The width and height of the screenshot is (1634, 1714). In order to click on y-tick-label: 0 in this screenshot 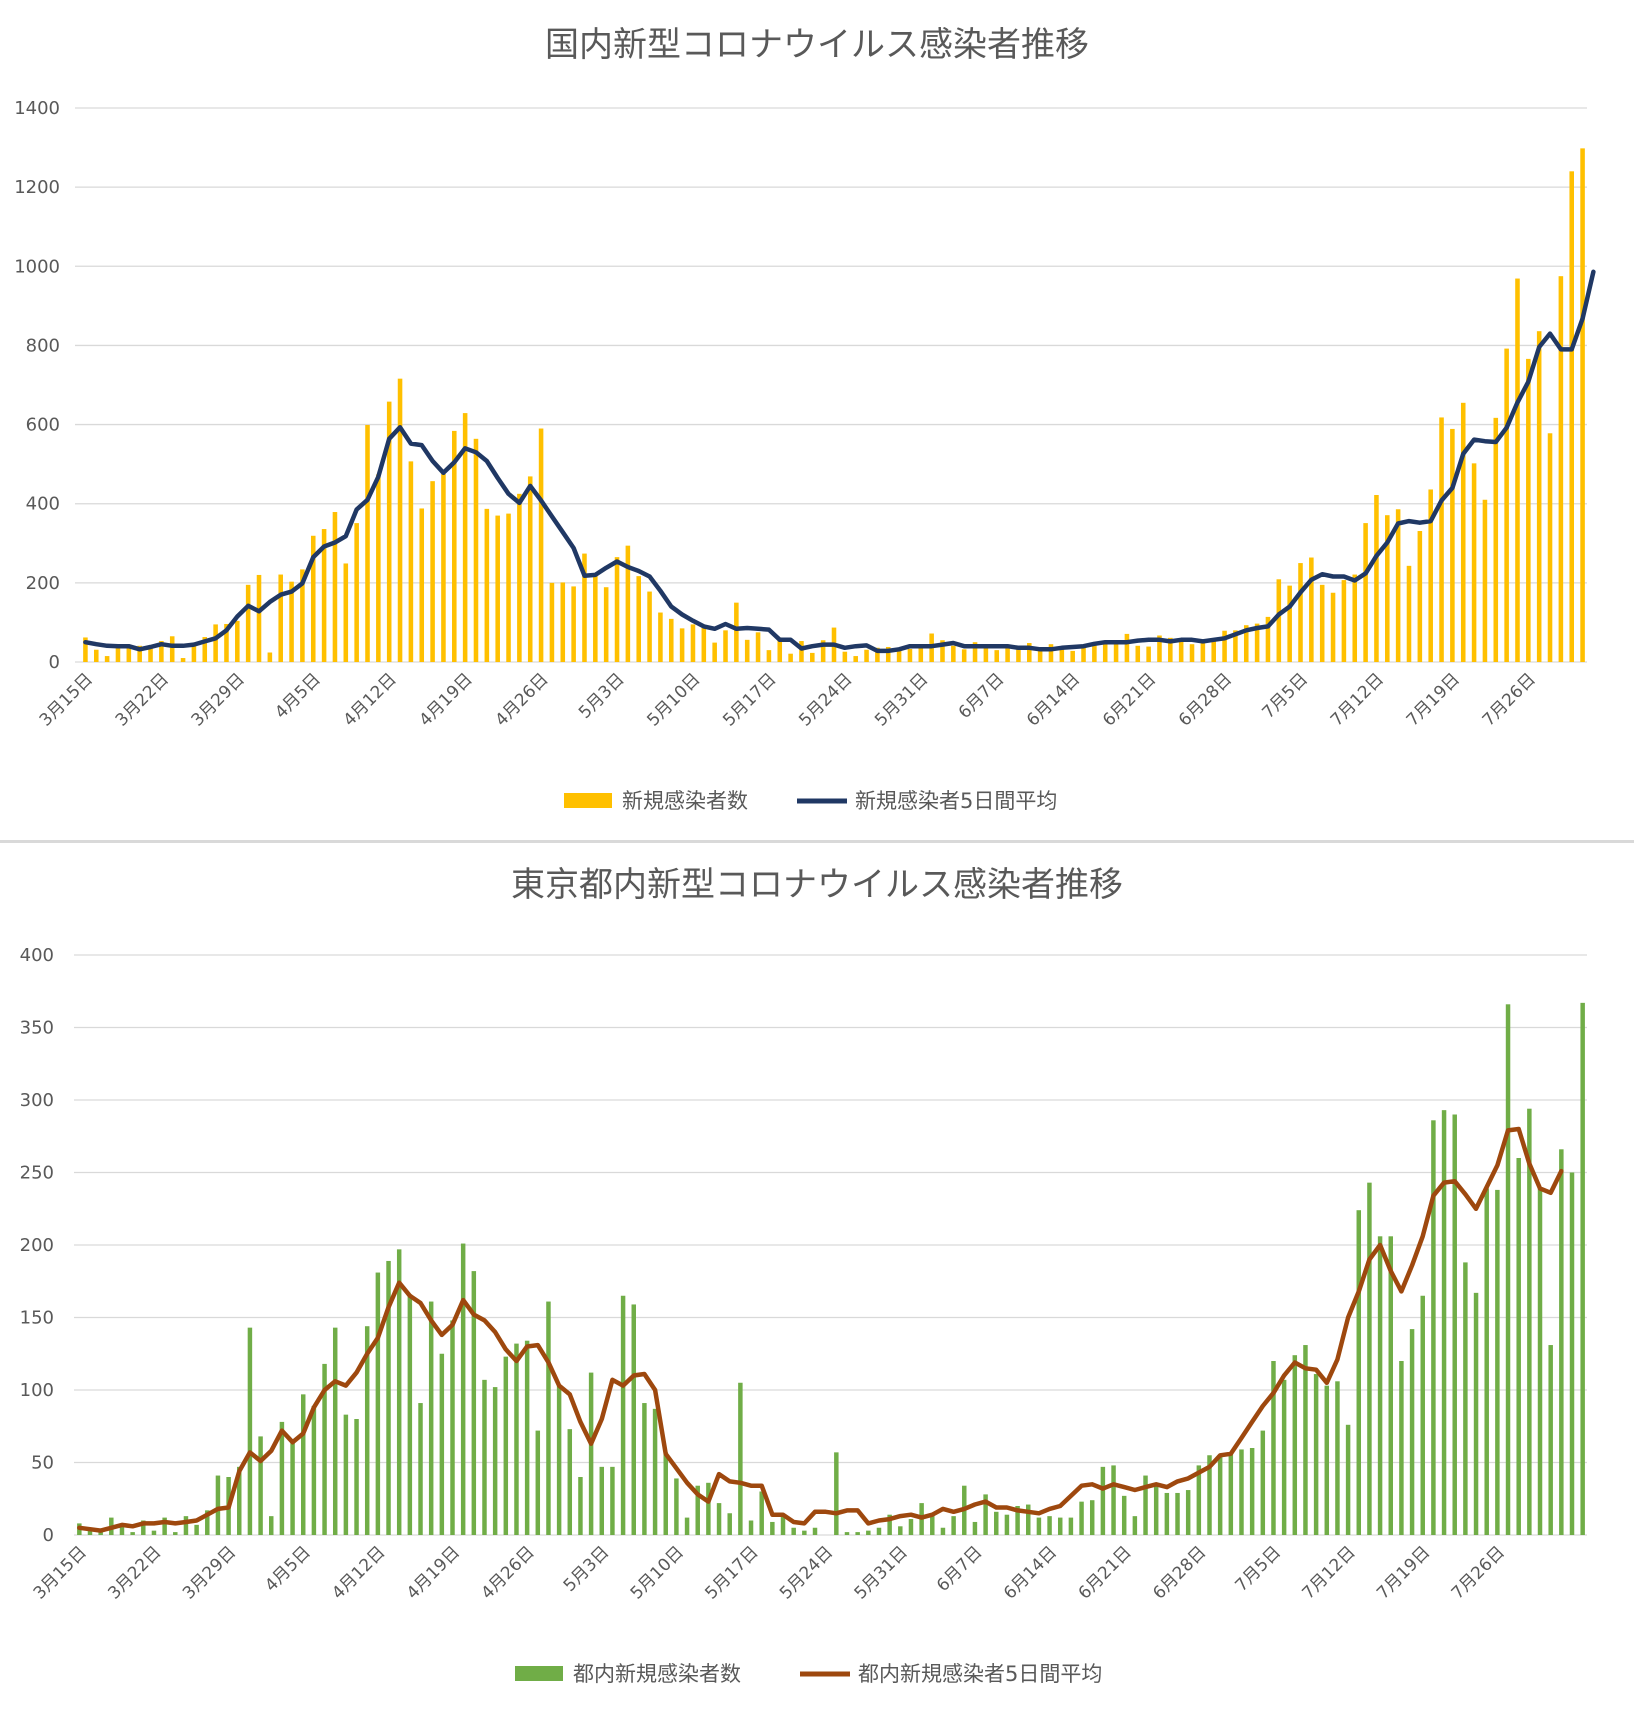, I will do `click(54, 662)`.